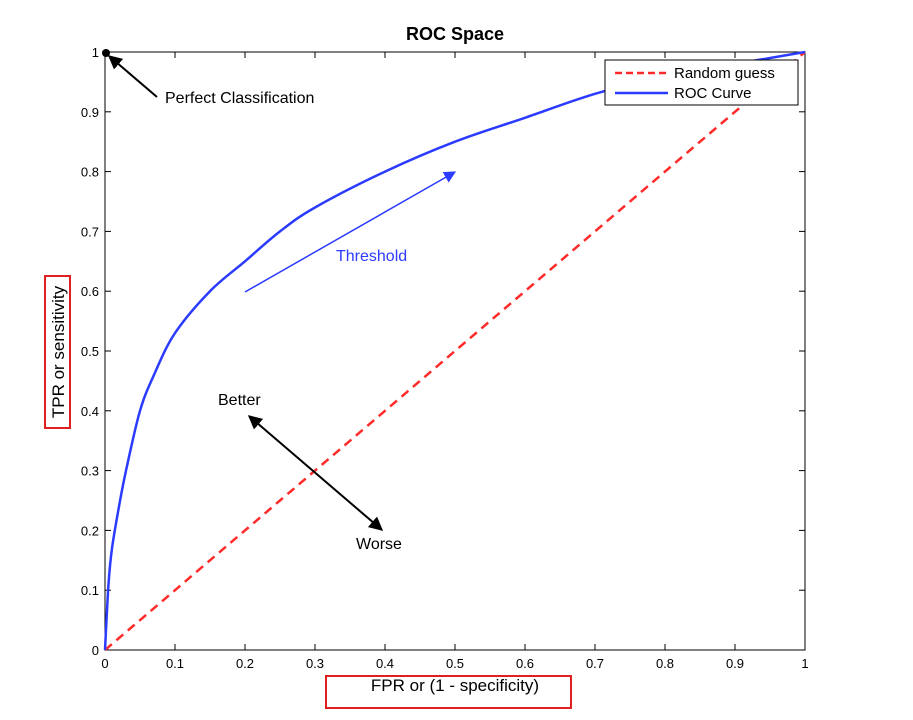 The width and height of the screenshot is (913, 720). I want to click on x-tick-label: 0.1, so click(175, 663).